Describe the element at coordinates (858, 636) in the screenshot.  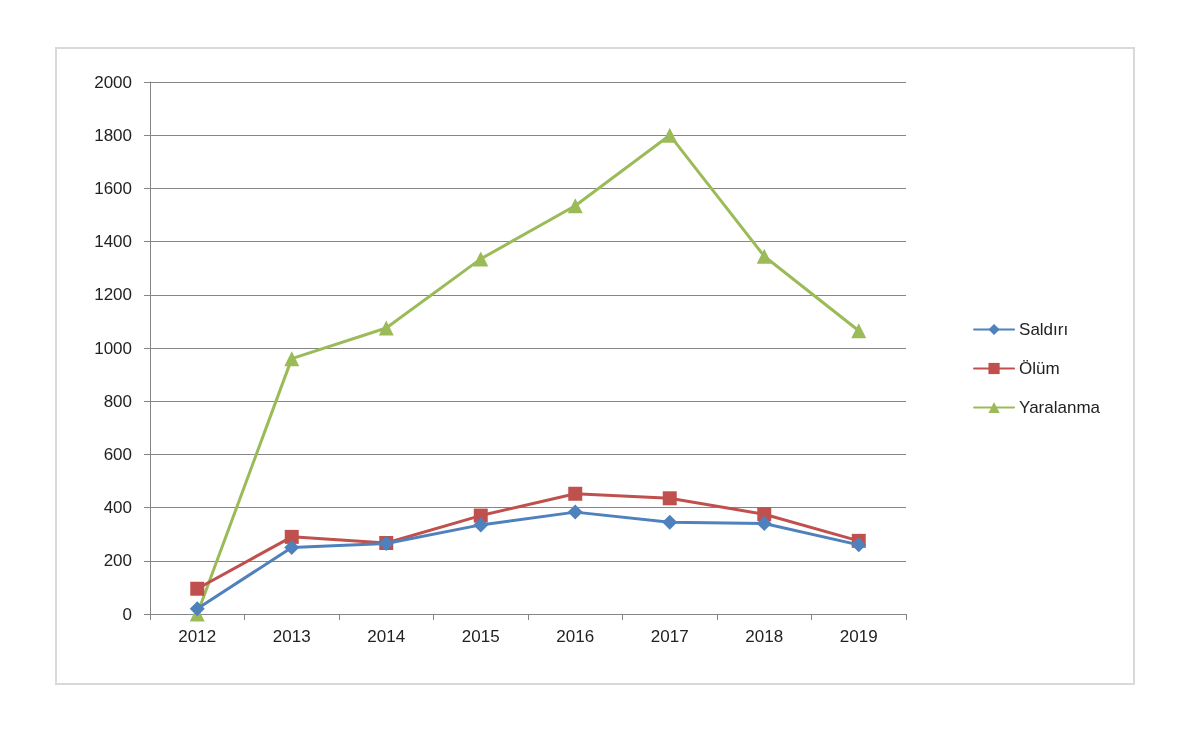
I see `x-tick-label: 2019` at that location.